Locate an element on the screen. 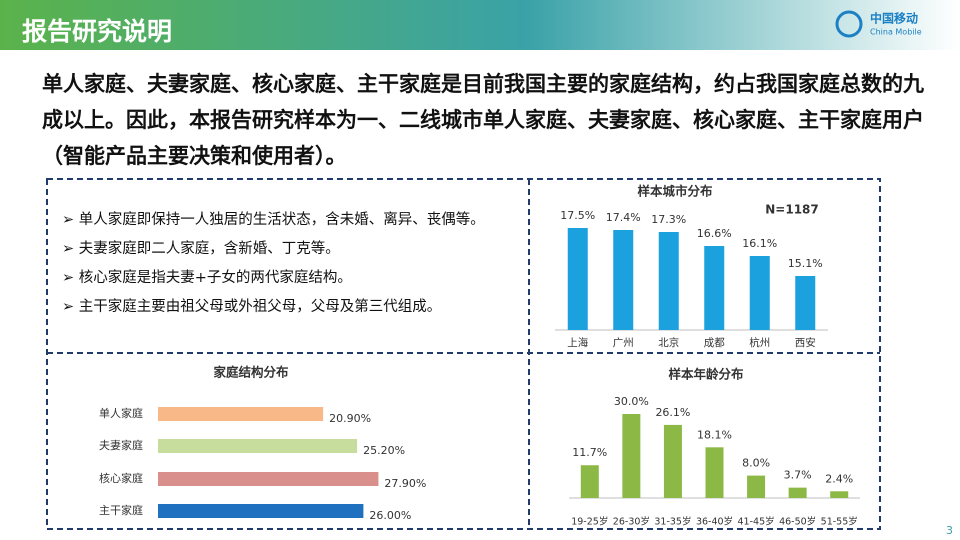  bullet: 夫妻家庭即二人家庭，含新婚、丁克等。 is located at coordinates (273, 251).